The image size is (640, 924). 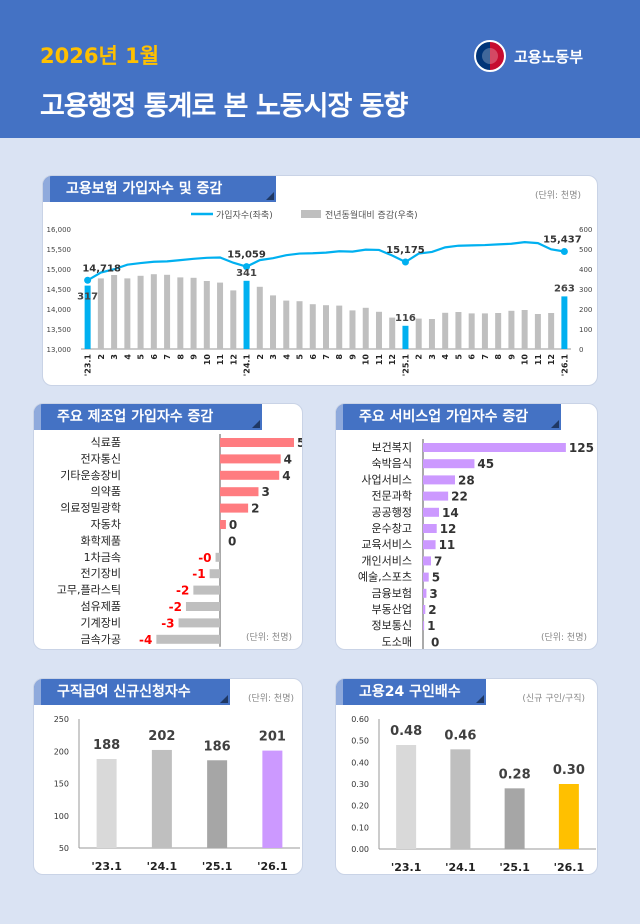 I want to click on ministry-emblem-icon, so click(x=490, y=56).